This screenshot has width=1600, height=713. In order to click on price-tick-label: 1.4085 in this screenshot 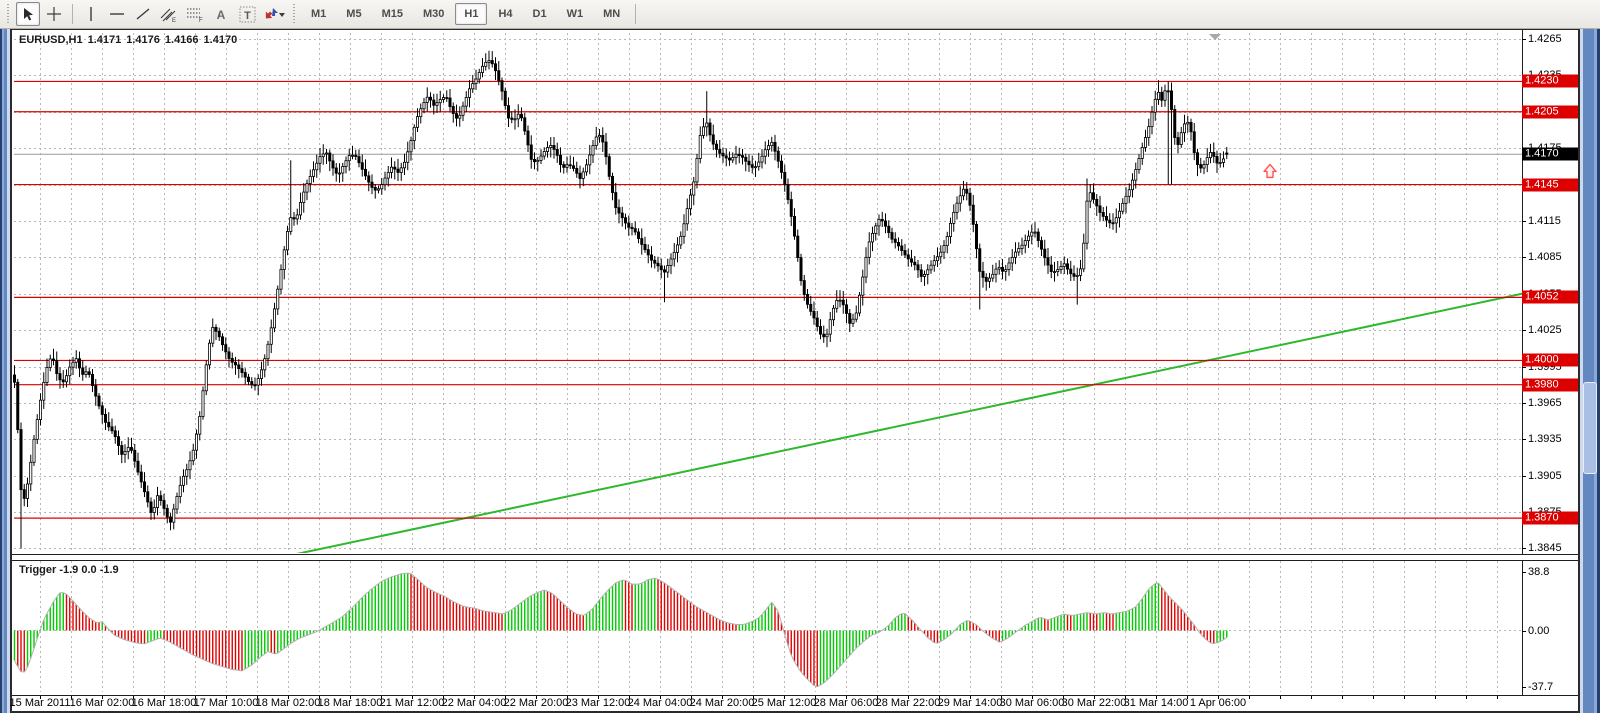, I will do `click(1545, 257)`.